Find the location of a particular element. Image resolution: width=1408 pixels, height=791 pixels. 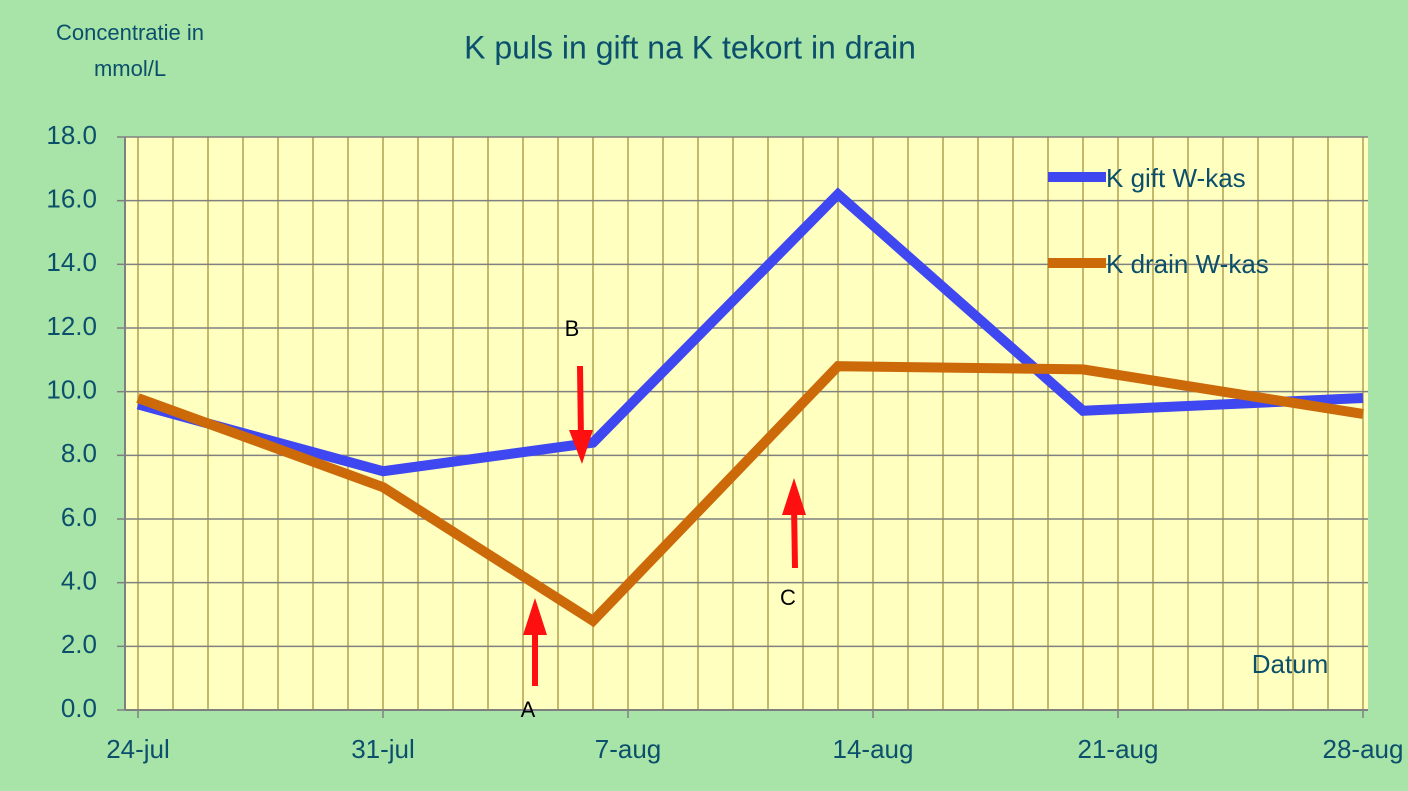

annotation: B is located at coordinates (572, 328).